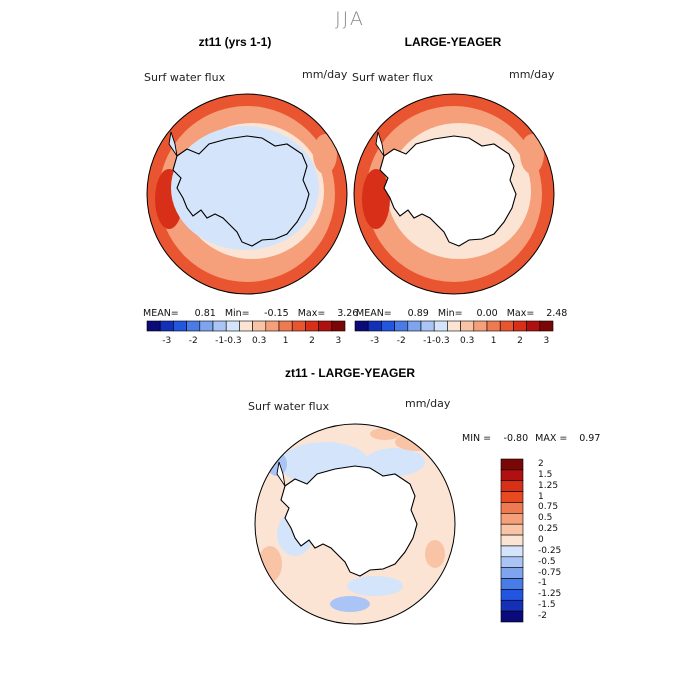  Describe the element at coordinates (531, 438) in the screenshot. I see `panel3-stats: MIN = -0.80 MAX = 0.97` at that location.